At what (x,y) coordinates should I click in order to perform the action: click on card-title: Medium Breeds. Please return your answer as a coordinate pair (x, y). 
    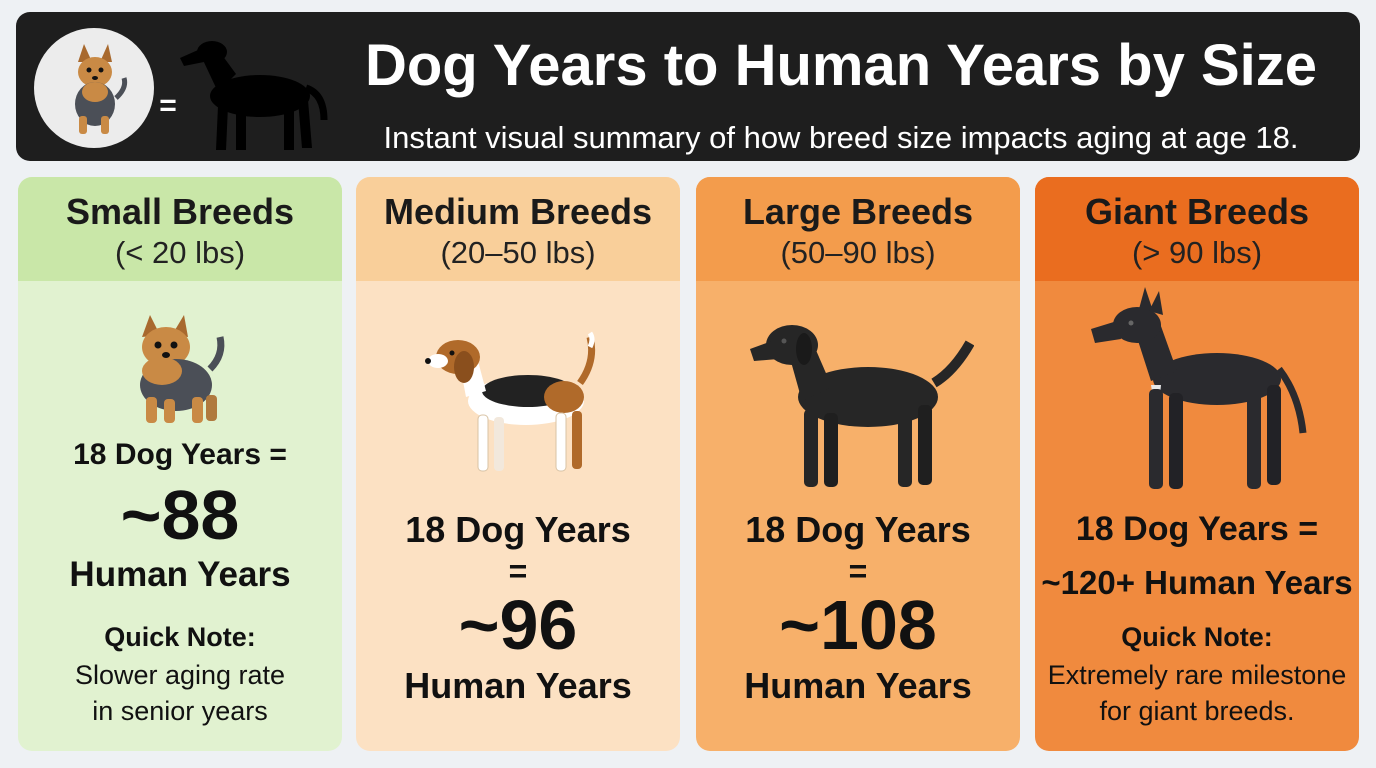
    Looking at the image, I should click on (518, 211).